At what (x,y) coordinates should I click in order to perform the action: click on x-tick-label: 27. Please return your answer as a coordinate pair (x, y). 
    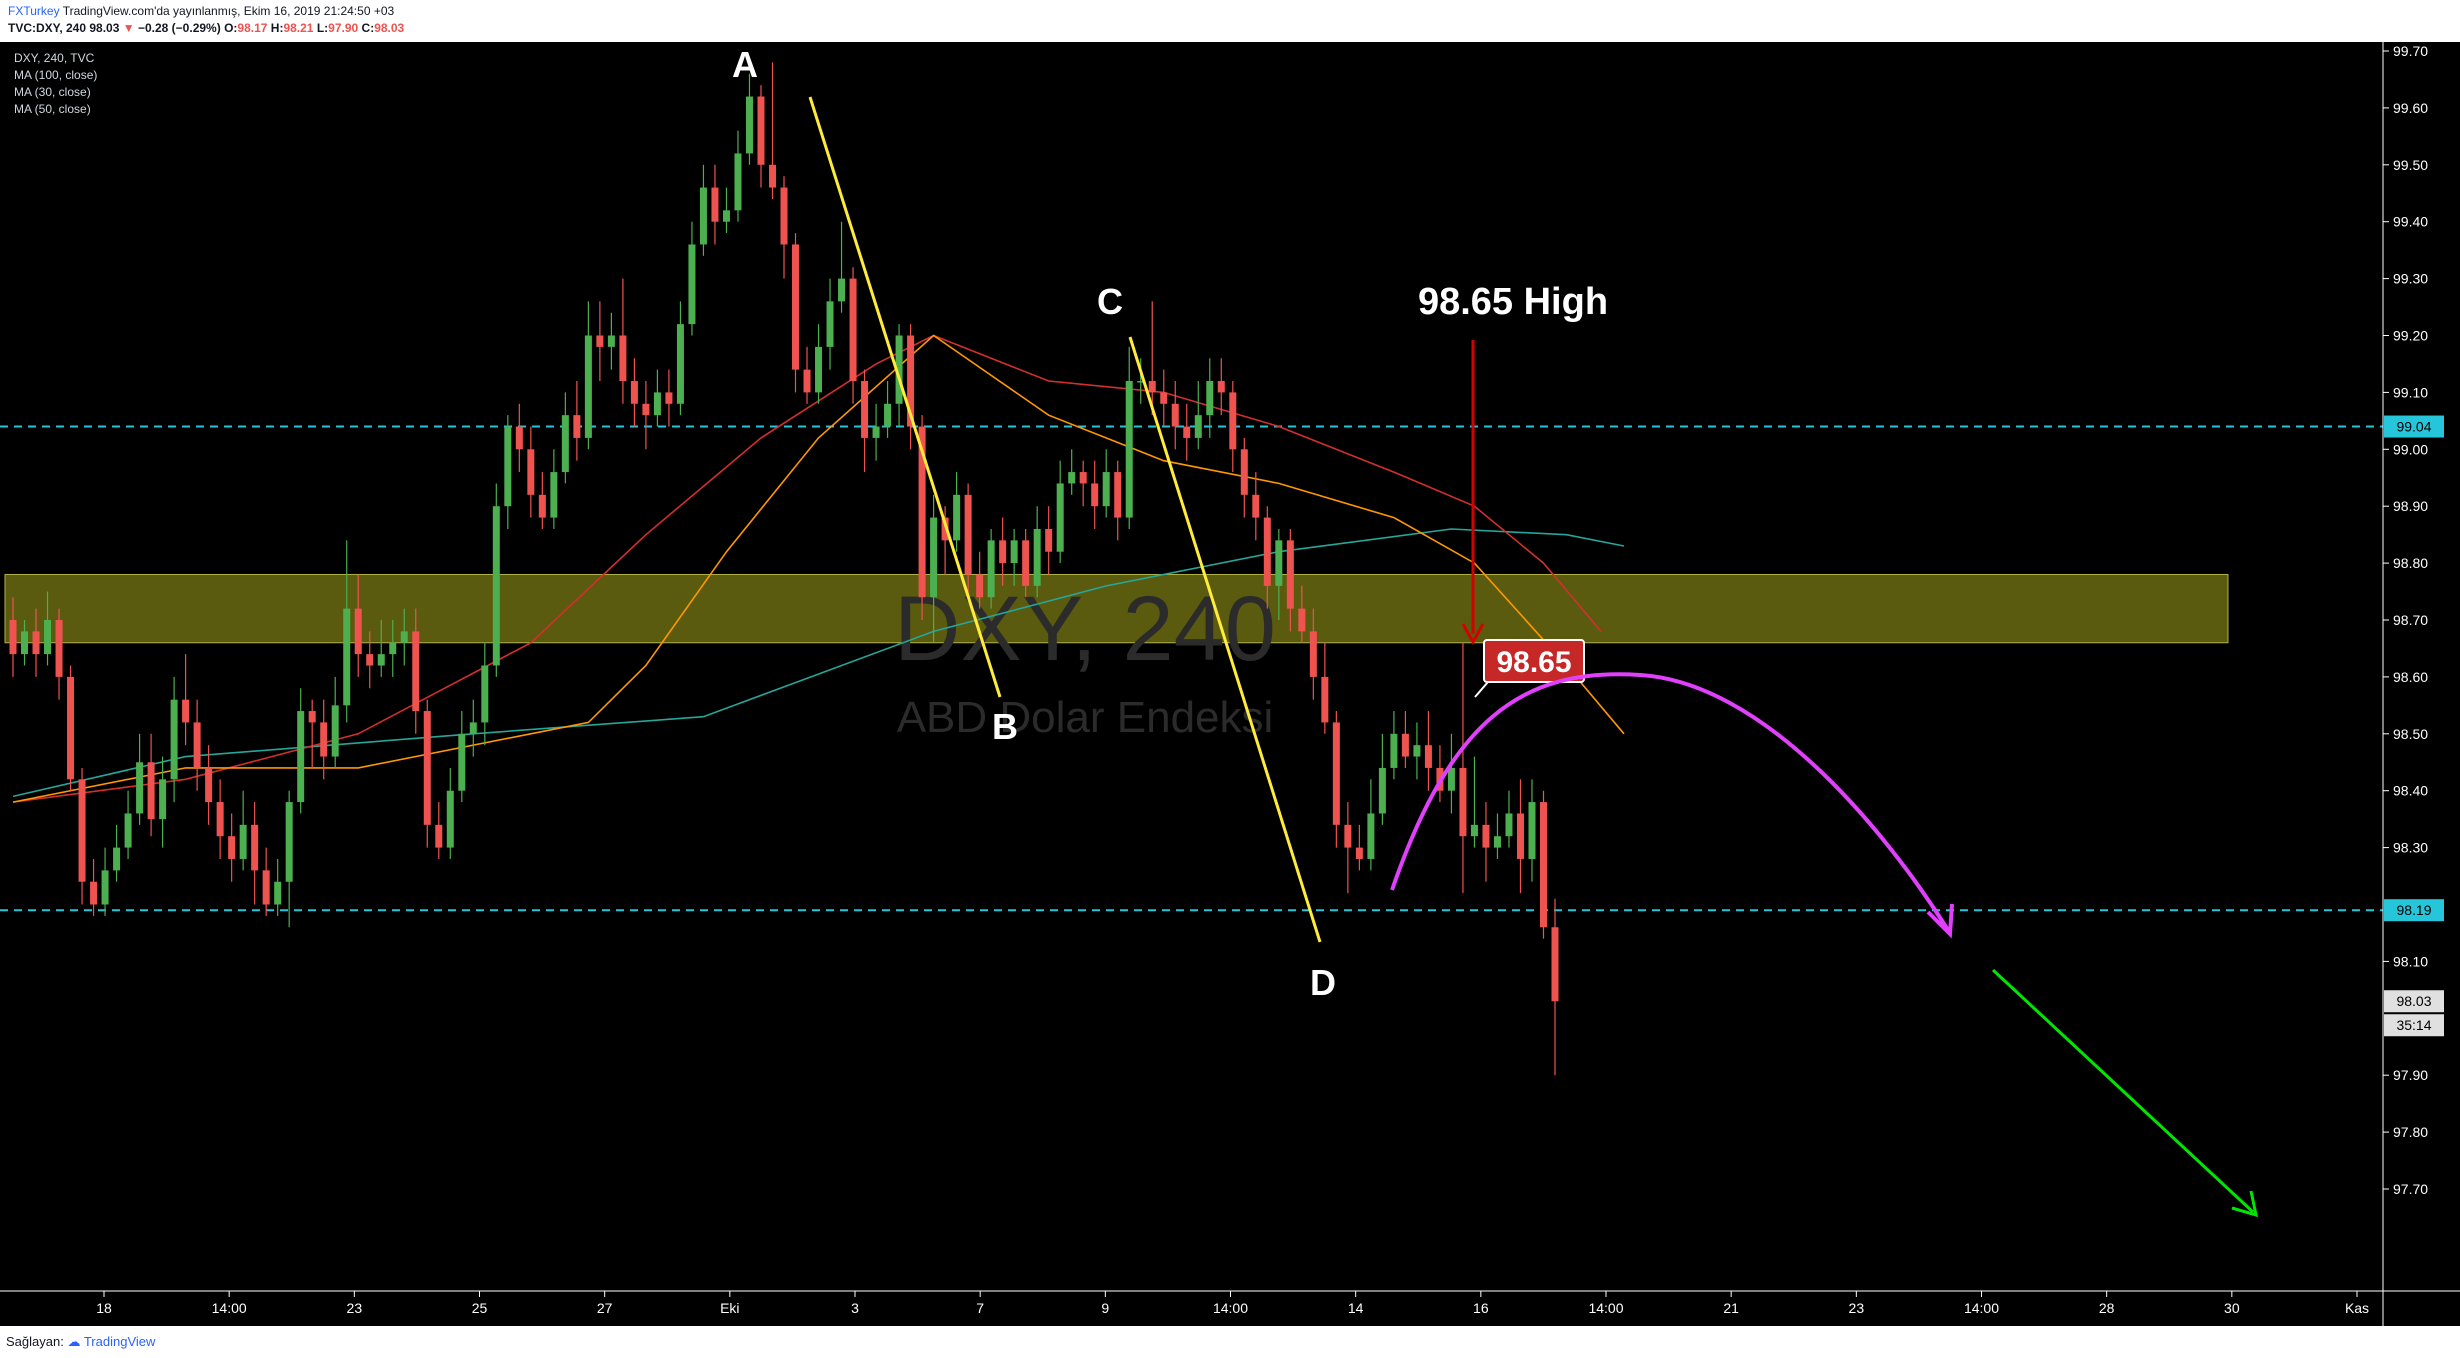
    Looking at the image, I should click on (605, 1308).